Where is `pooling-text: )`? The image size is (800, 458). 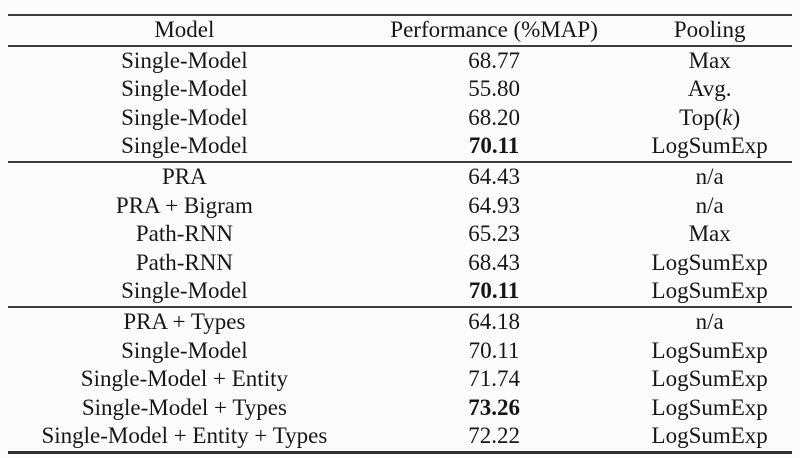 pooling-text: ) is located at coordinates (736, 117).